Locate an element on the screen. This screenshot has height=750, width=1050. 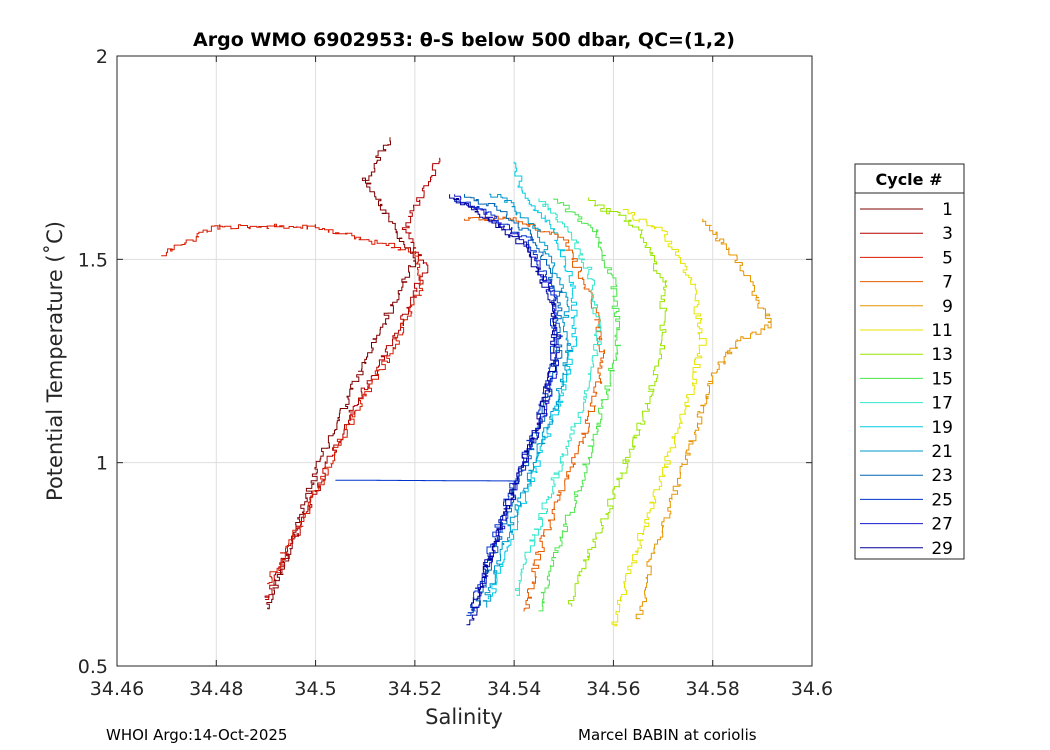
y-tick-label: 2 is located at coordinates (102, 57).